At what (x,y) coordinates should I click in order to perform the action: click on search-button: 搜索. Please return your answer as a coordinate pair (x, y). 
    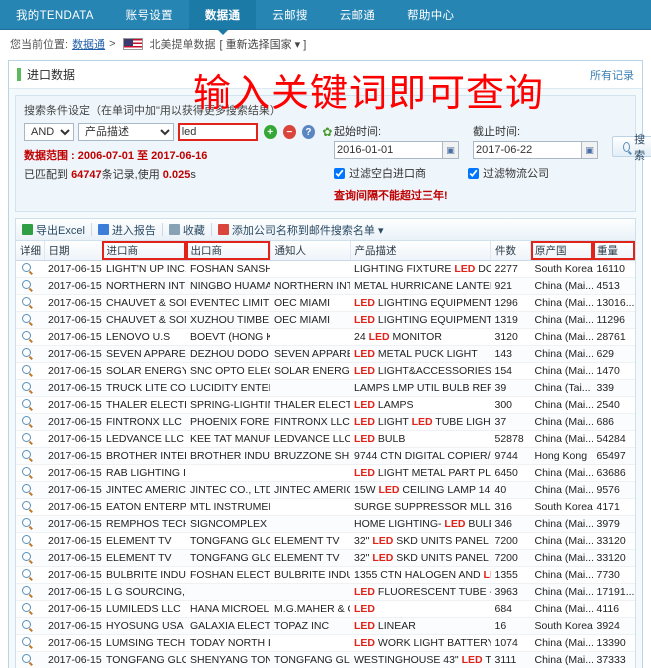
    Looking at the image, I should click on (631, 148).